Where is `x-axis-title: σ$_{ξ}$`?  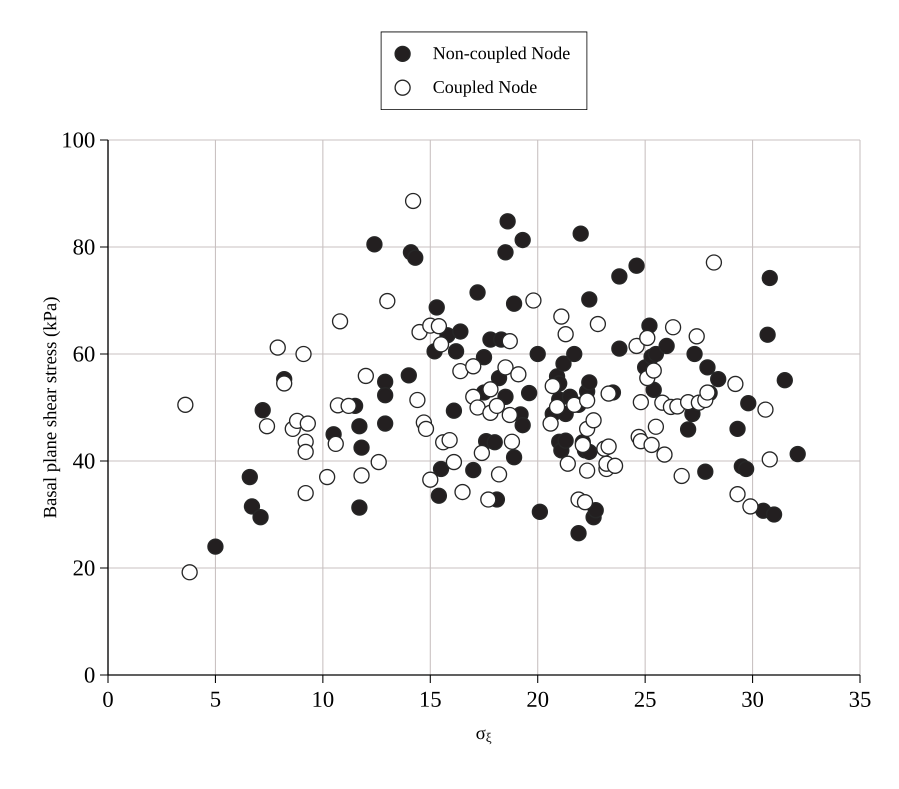
x-axis-title: σ$_{ξ}$ is located at coordinates (484, 736).